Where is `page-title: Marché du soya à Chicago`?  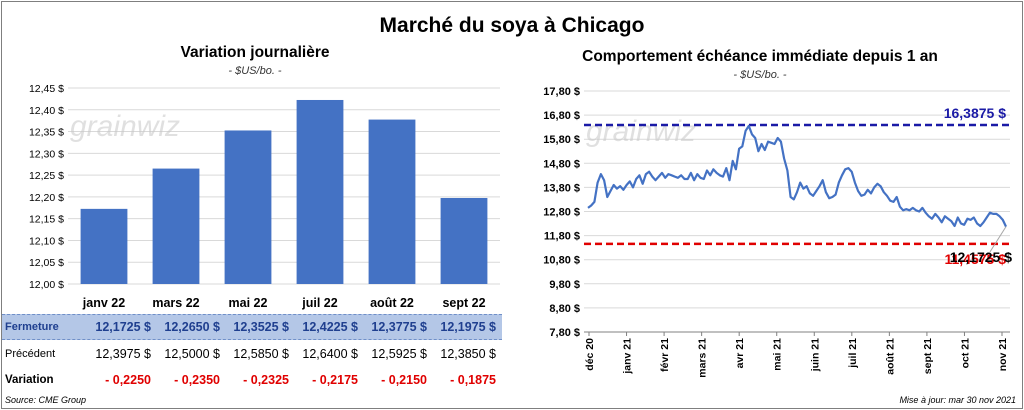 page-title: Marché du soya à Chicago is located at coordinates (512, 25).